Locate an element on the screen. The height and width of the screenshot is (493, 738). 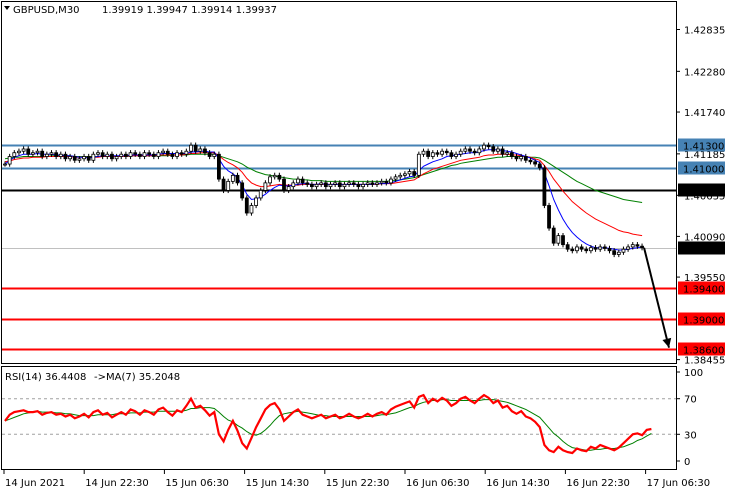
time-tick-label-5: 16 Jun 06:30 is located at coordinates (438, 483).